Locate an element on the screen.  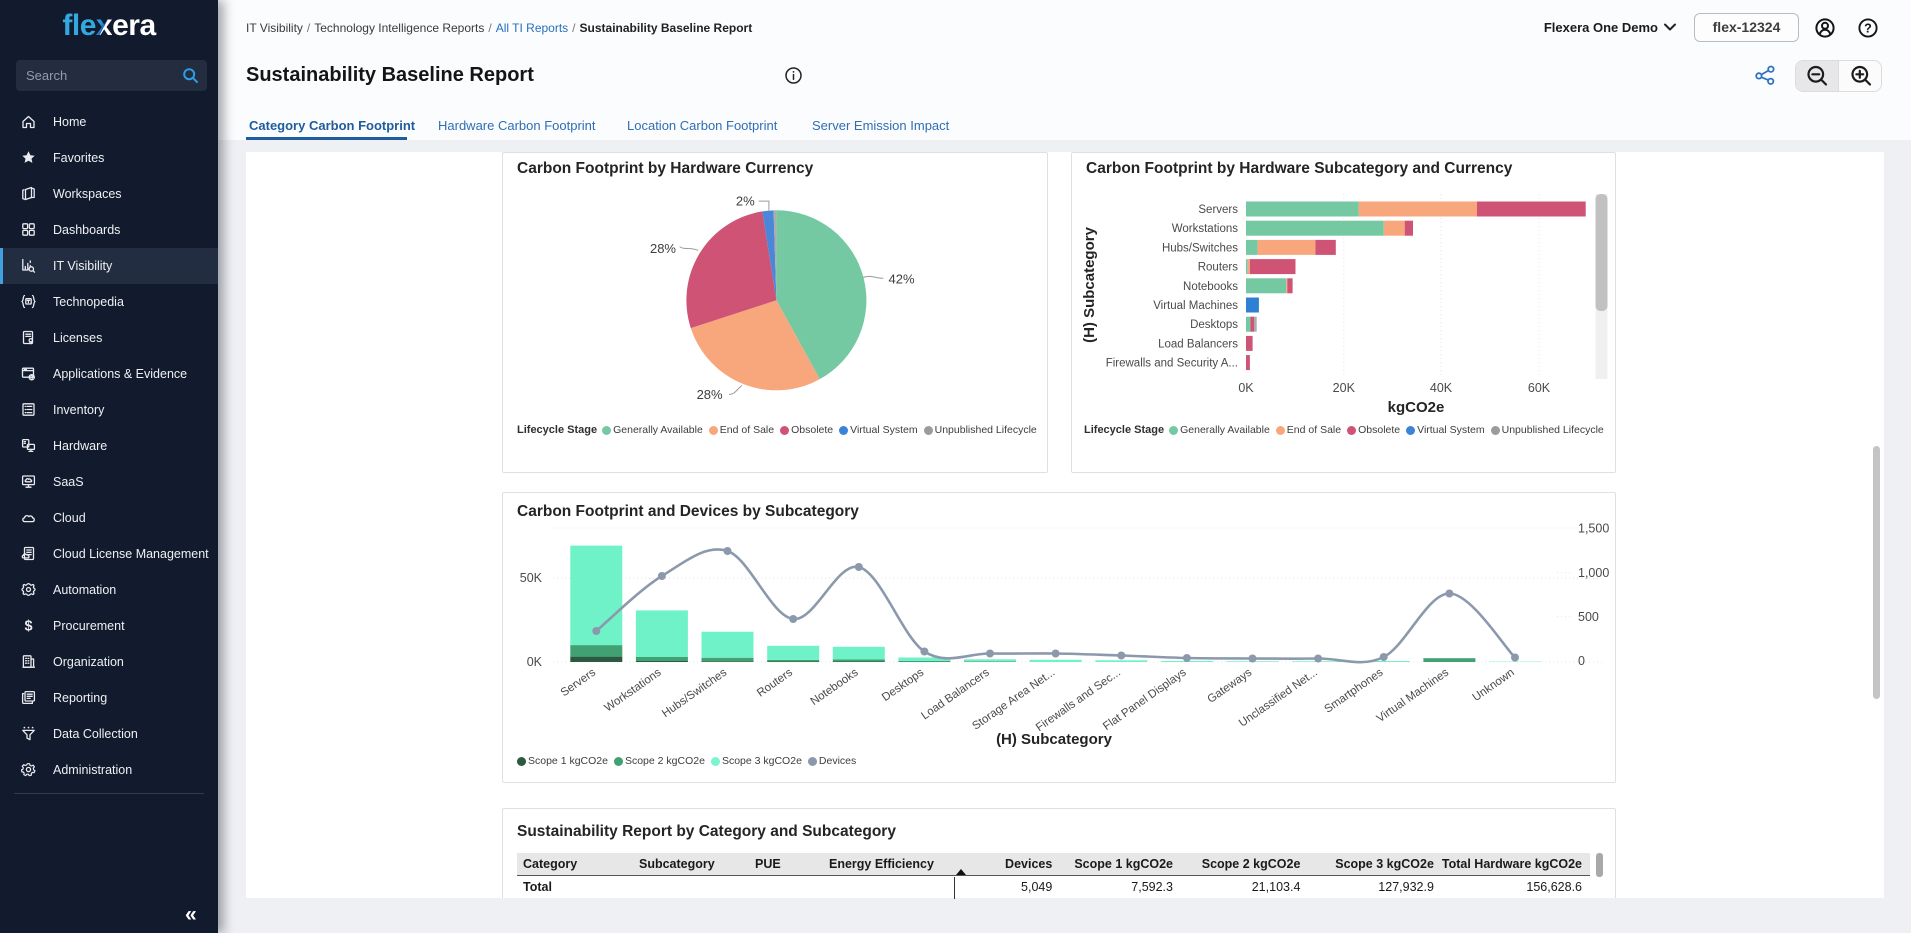
svg-text: 60K is located at coordinates (1539, 388).